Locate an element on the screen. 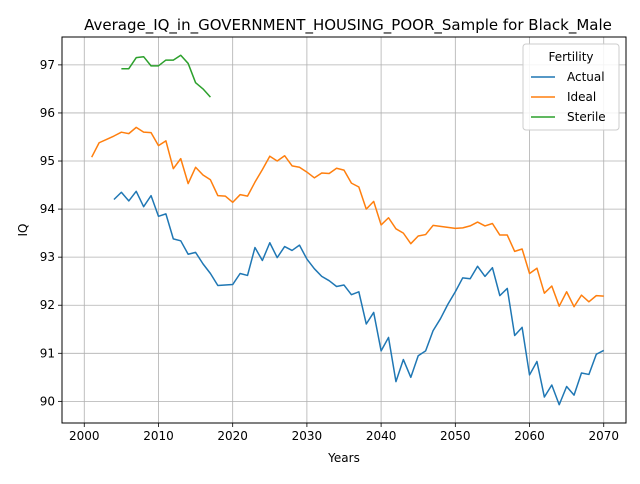 The height and width of the screenshot is (484, 640). legend-box is located at coordinates (571, 87).